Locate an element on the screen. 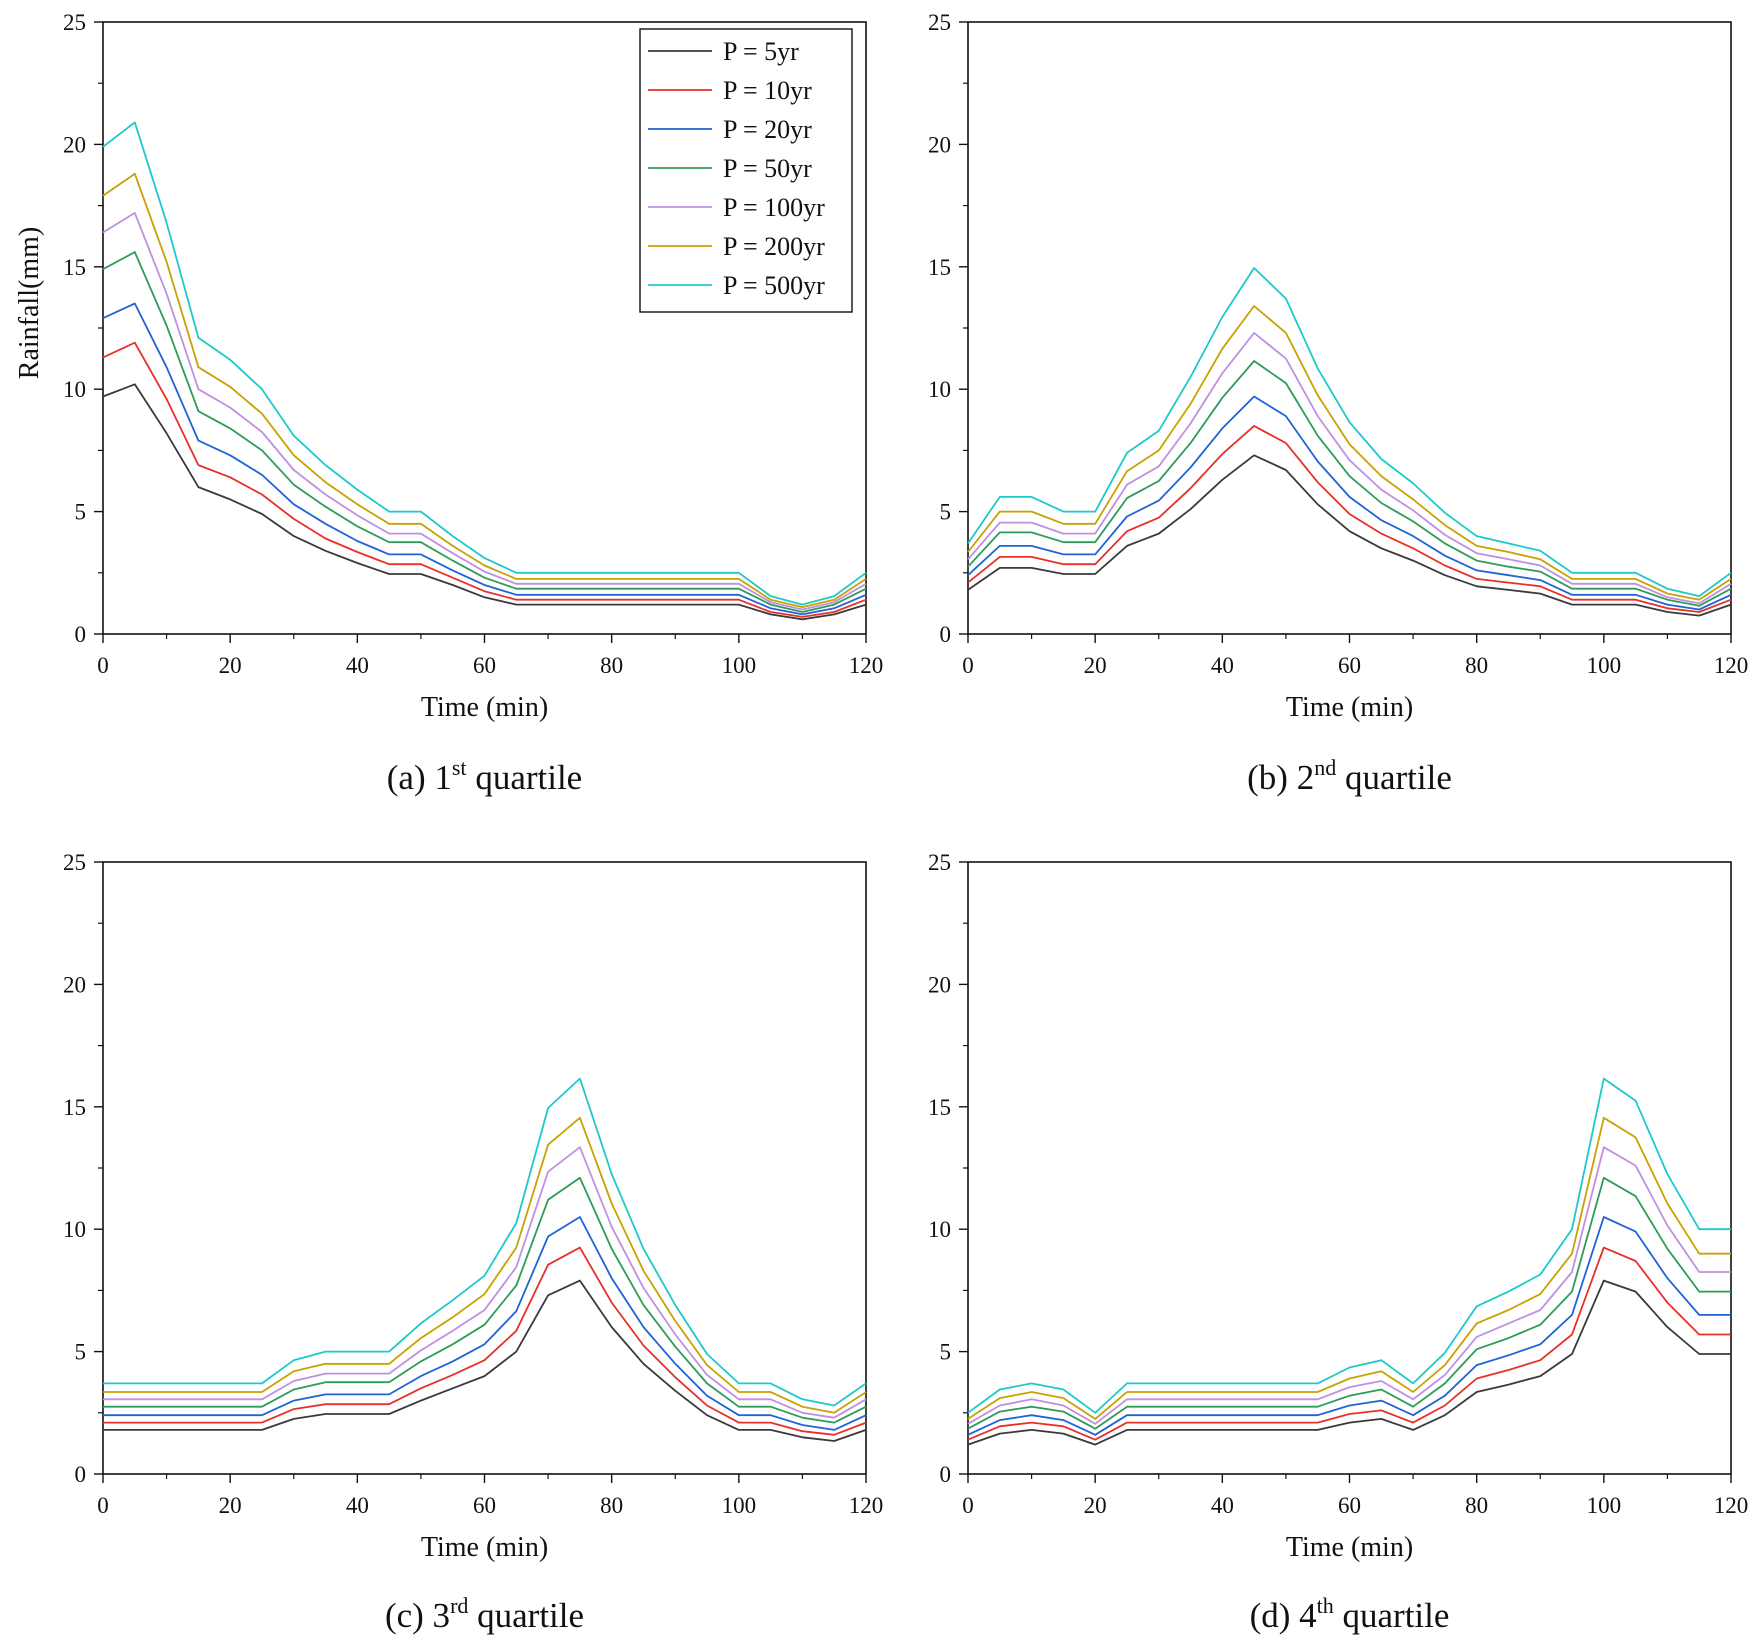  legend-label: P = 50yr is located at coordinates (767, 168).